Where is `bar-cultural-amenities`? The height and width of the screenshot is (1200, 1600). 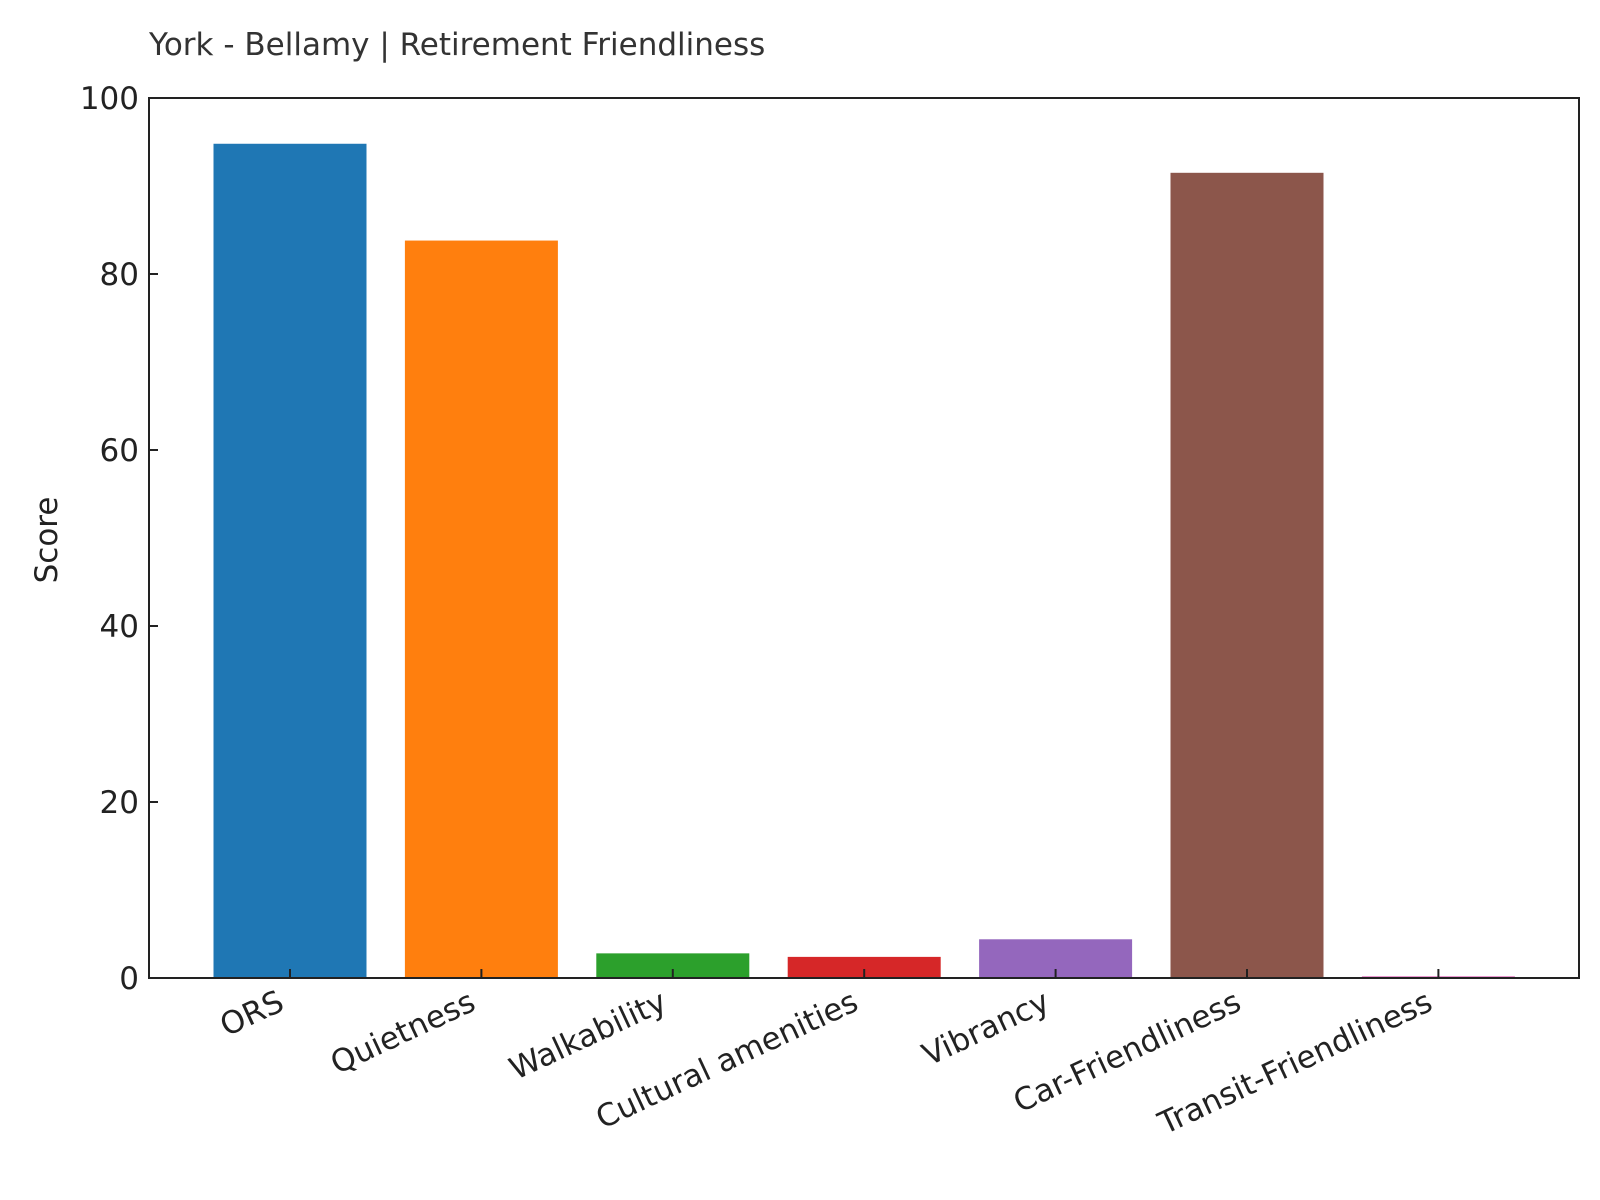 bar-cultural-amenities is located at coordinates (864, 967).